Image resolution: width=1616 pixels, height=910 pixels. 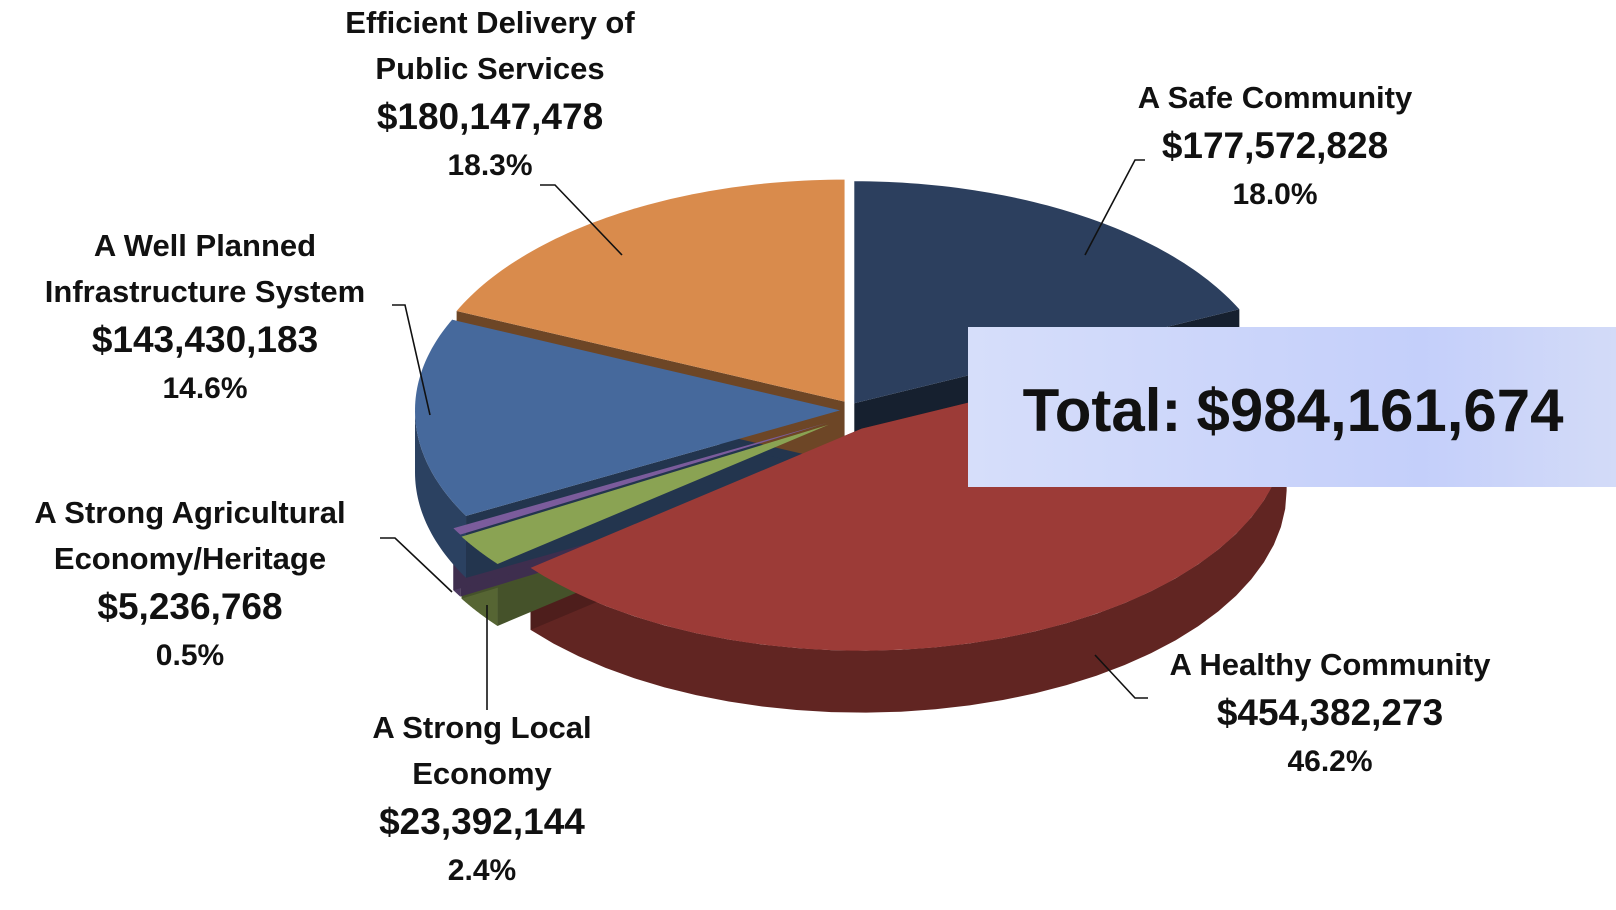 What do you see at coordinates (482, 870) in the screenshot?
I see `percent-label: 2.4%` at bounding box center [482, 870].